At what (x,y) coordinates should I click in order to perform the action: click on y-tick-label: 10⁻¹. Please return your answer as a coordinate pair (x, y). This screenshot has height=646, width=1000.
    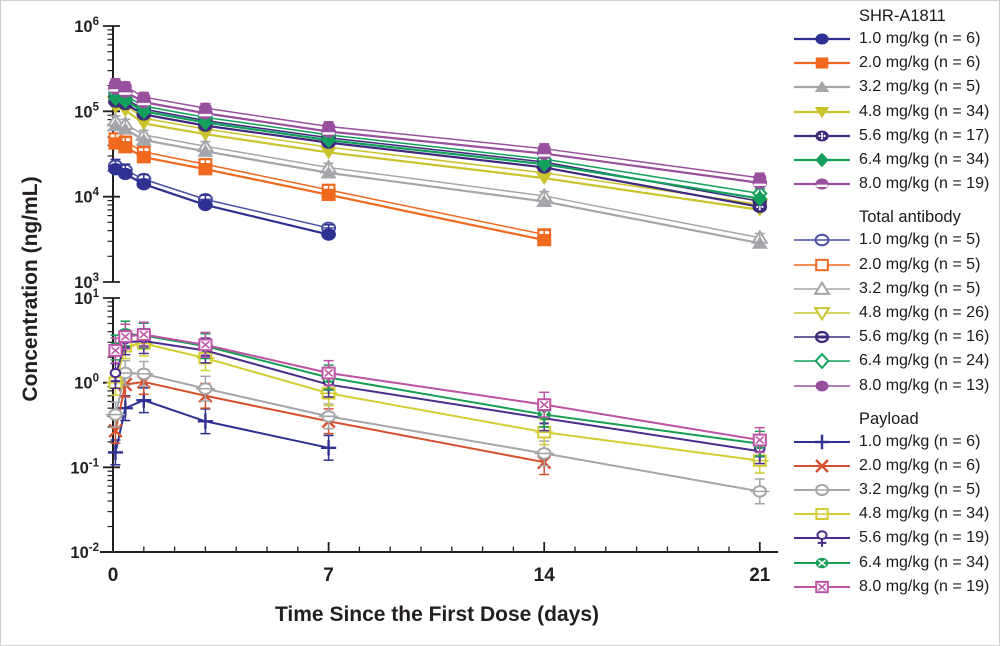
    Looking at the image, I should click on (84, 467).